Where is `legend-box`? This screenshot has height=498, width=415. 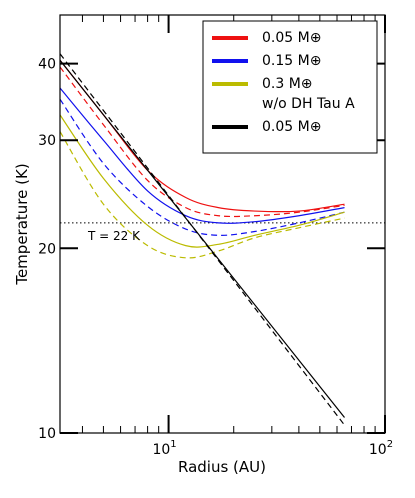
legend-box is located at coordinates (290, 87).